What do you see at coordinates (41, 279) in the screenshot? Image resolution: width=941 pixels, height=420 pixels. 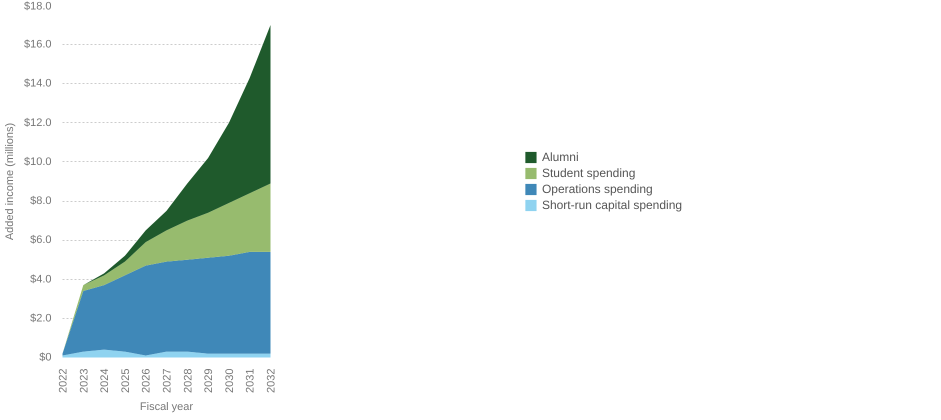 I see `y-tick-label: $4.0` at bounding box center [41, 279].